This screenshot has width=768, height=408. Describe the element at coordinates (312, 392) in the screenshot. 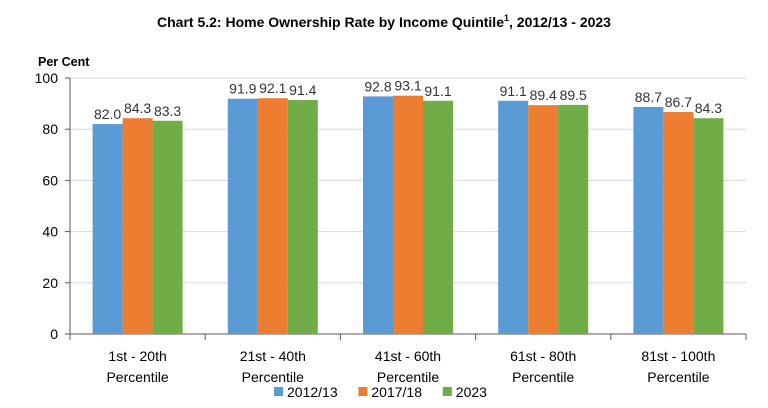

I see `legend-label: 2012/13` at that location.